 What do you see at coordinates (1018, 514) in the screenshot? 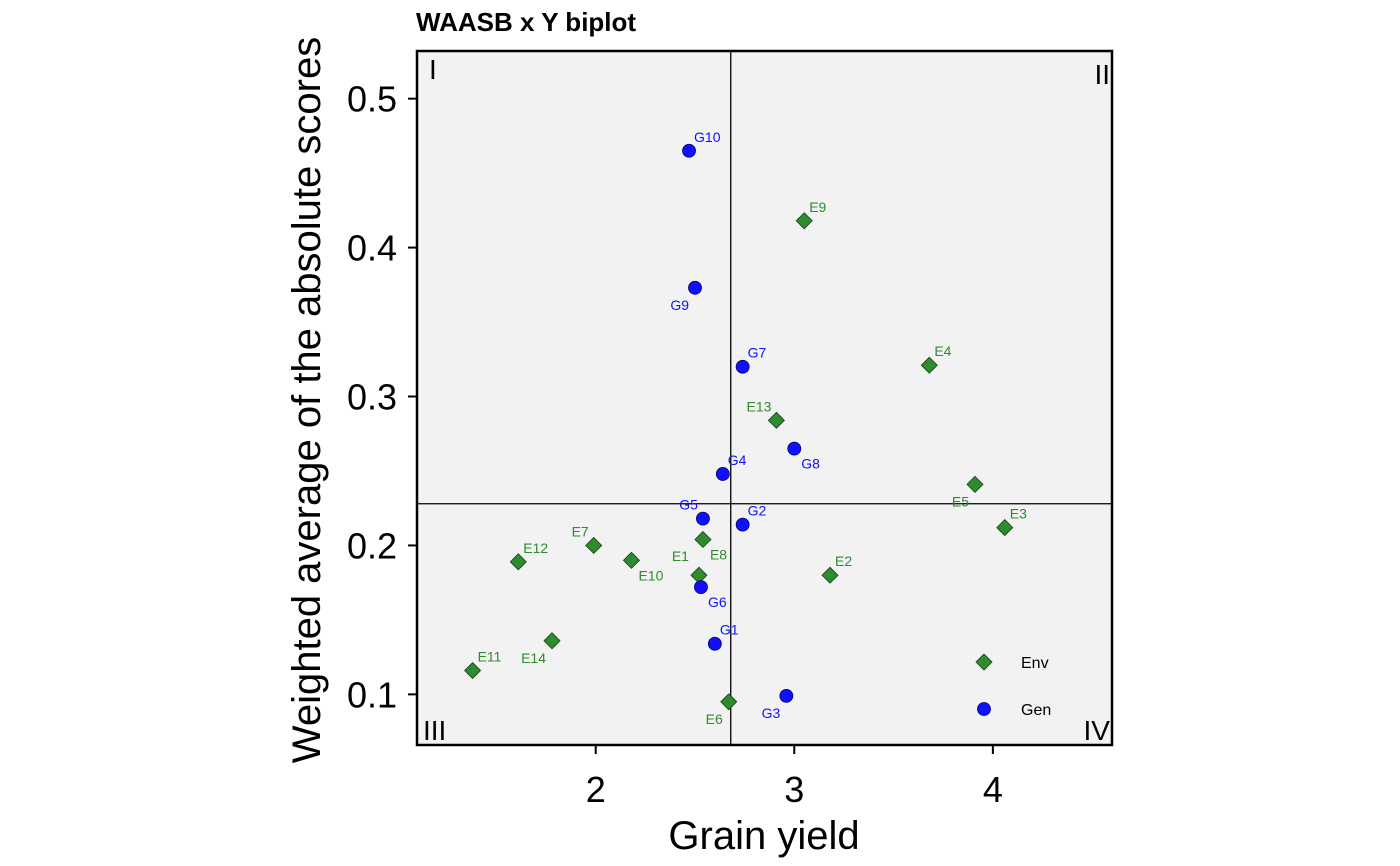
I see `point-label: E3` at bounding box center [1018, 514].